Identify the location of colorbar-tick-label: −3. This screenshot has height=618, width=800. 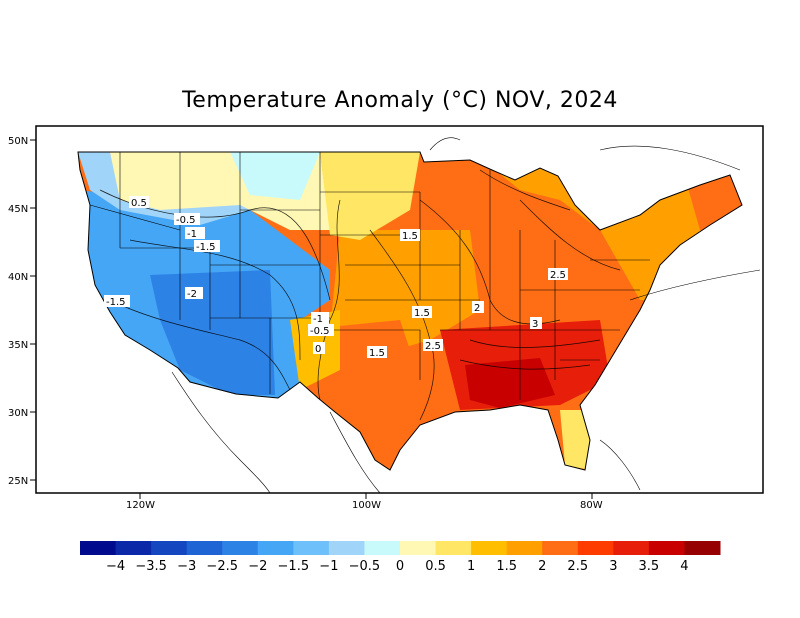
(186, 566).